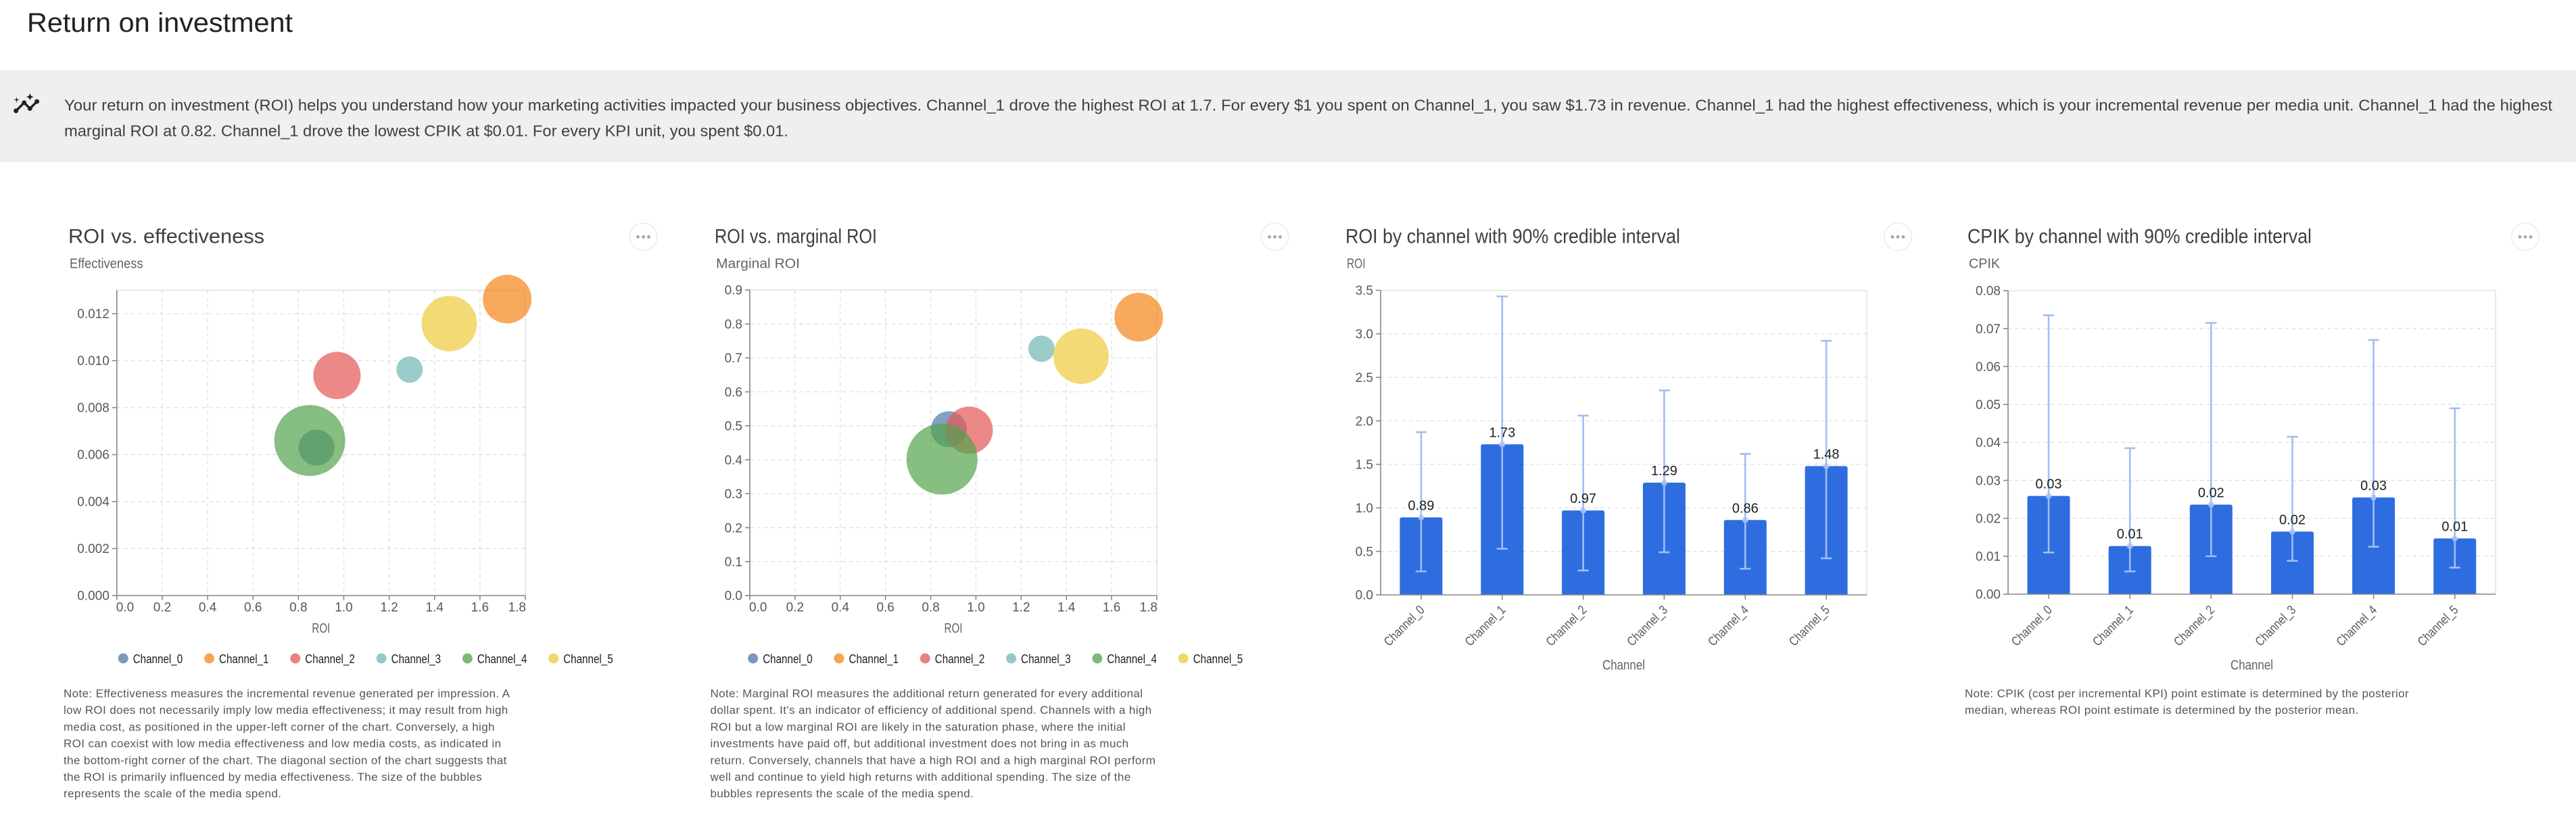  I want to click on svg-text: 1.73, so click(1502, 432).